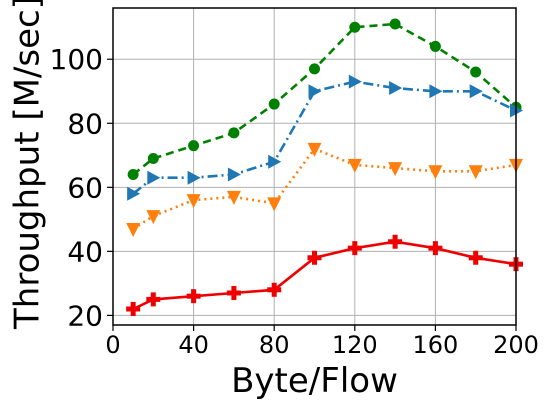  Describe the element at coordinates (274, 345) in the screenshot. I see `x-tick-label: 80` at that location.